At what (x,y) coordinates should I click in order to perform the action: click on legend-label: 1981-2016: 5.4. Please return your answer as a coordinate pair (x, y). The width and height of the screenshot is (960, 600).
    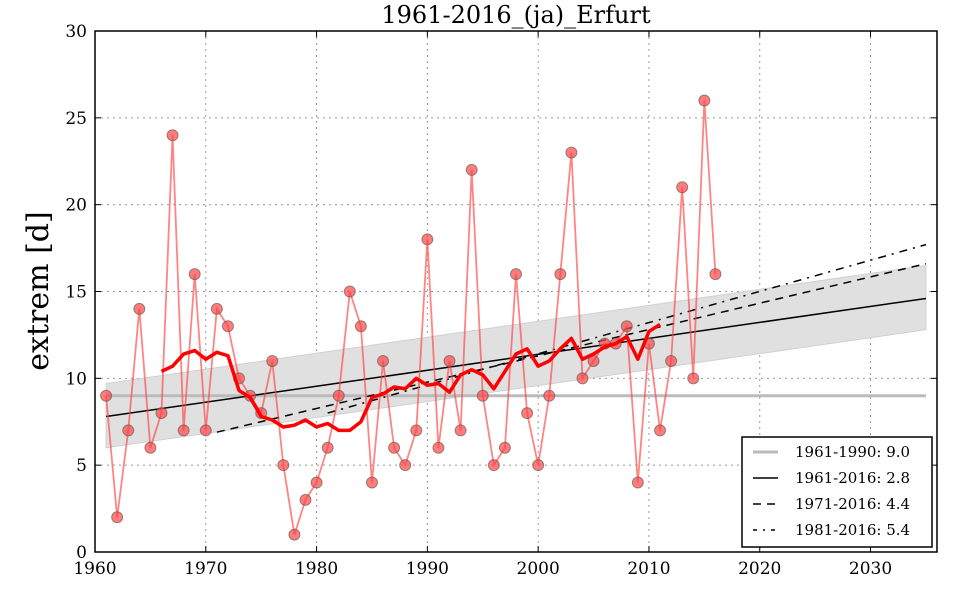
    Looking at the image, I should click on (852, 530).